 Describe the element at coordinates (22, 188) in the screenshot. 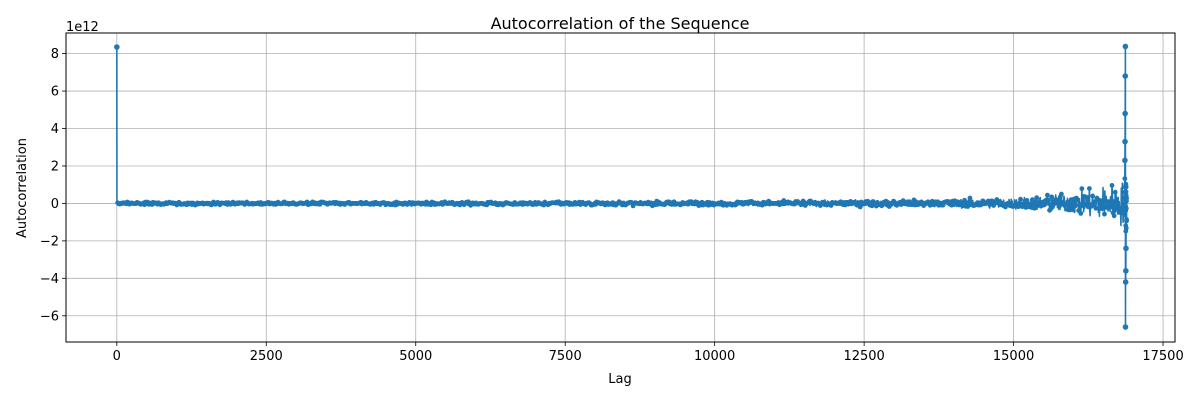

I see `y-axis-label: Autocorrelation` at that location.